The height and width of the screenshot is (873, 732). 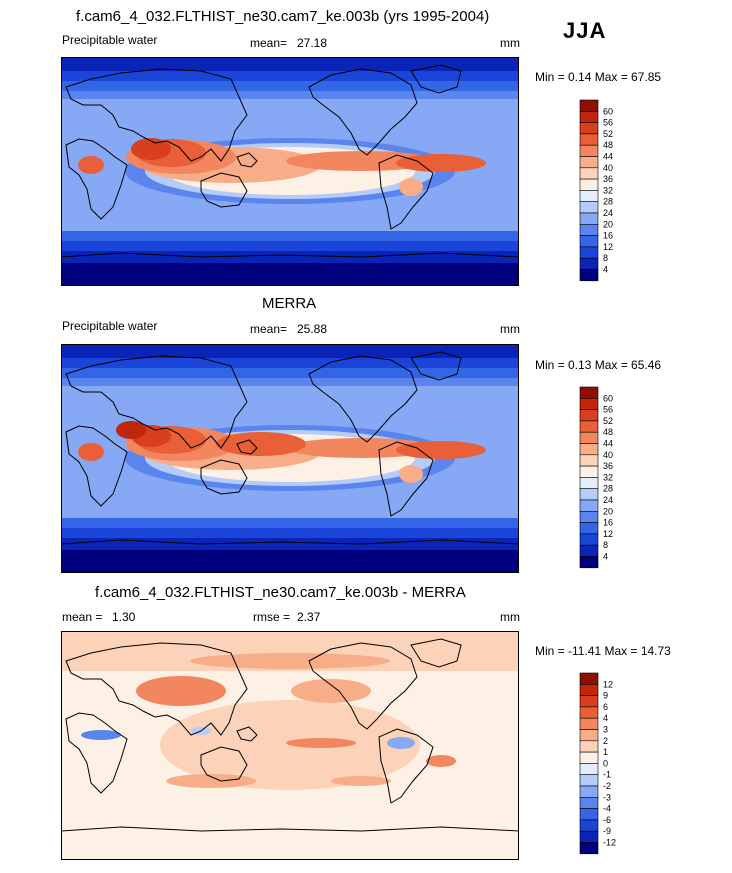 What do you see at coordinates (607, 831) in the screenshot?
I see `colorbar-tick-label: -9` at bounding box center [607, 831].